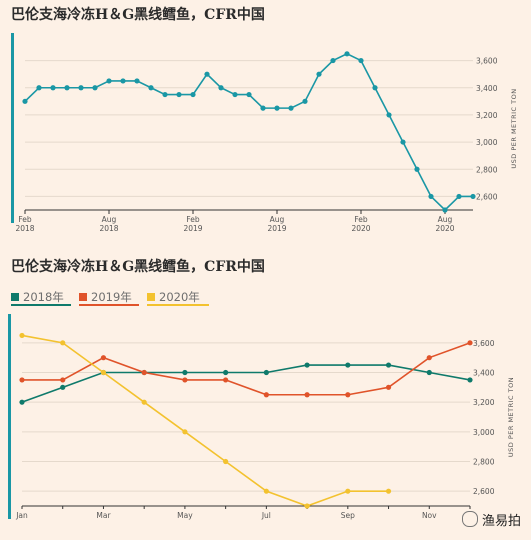  Describe the element at coordinates (469, 519) in the screenshot. I see `wechat-icon` at that location.